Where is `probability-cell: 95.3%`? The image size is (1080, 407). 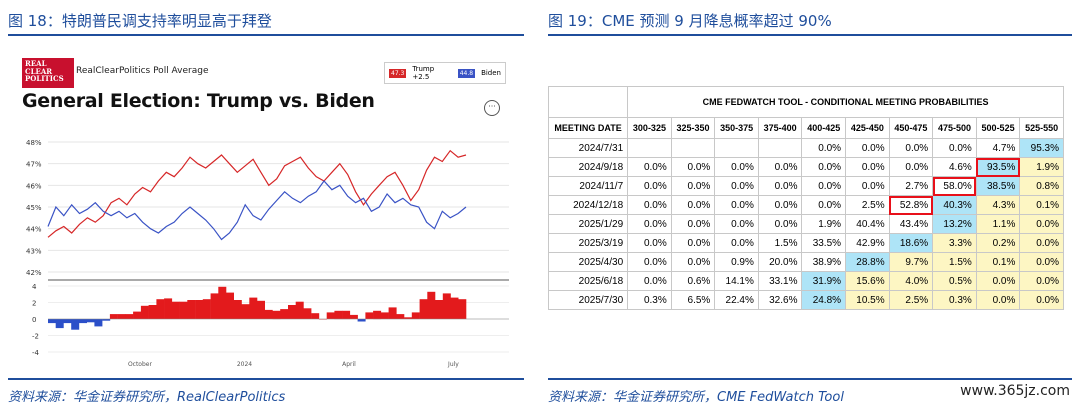
probability-cell: 95.3% is located at coordinates (1041, 148).